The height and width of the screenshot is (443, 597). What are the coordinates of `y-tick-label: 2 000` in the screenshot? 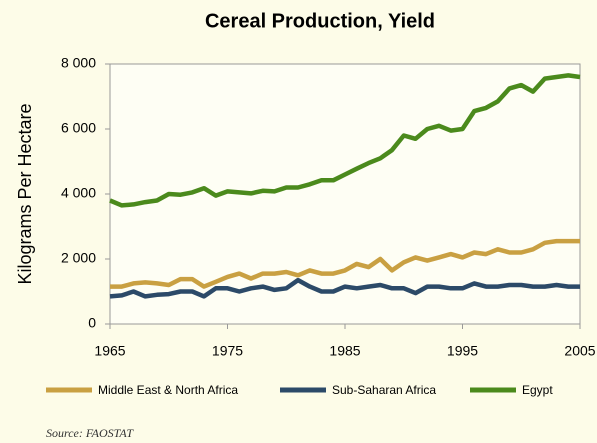 It's located at (78, 258).